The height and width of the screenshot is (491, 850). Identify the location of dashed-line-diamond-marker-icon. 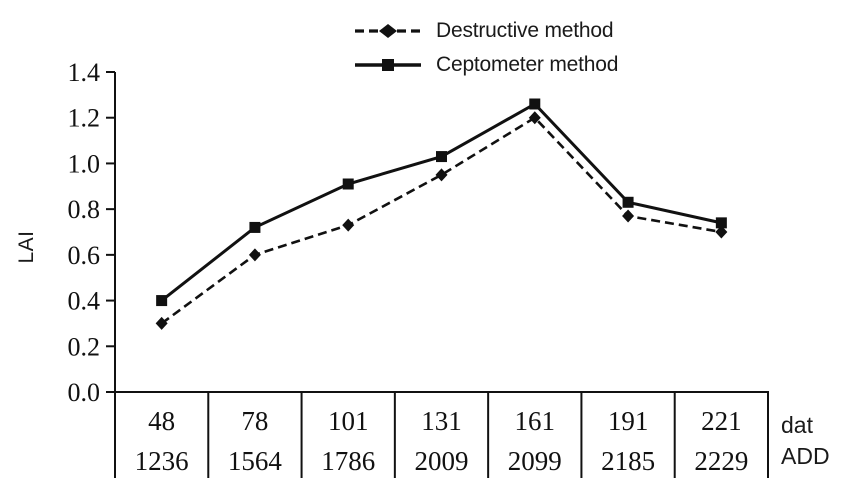
(388, 31).